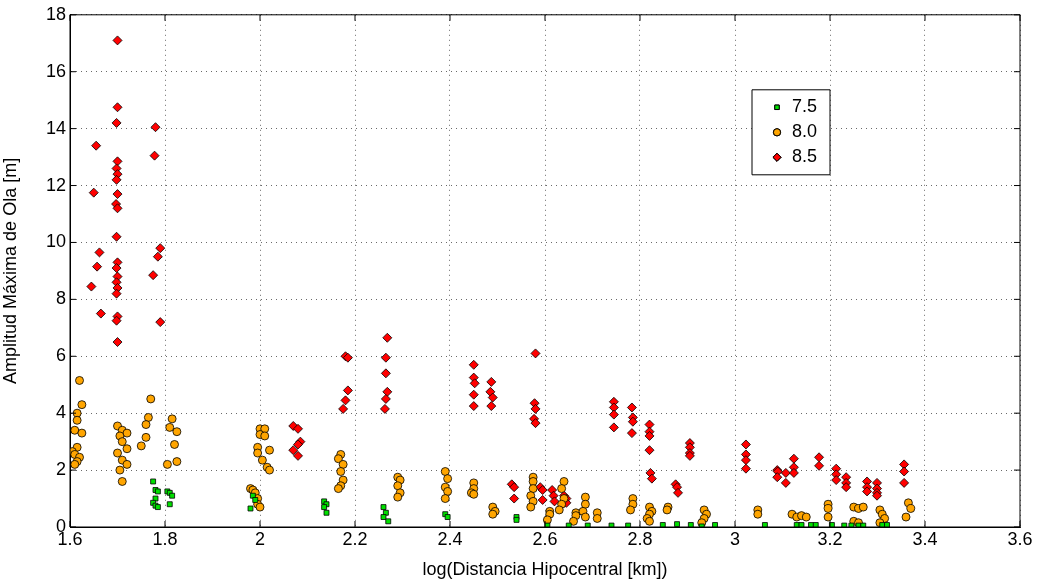 This screenshot has width=1044, height=581. Describe the element at coordinates (260, 538) in the screenshot. I see `x-tick-label: 2` at that location.